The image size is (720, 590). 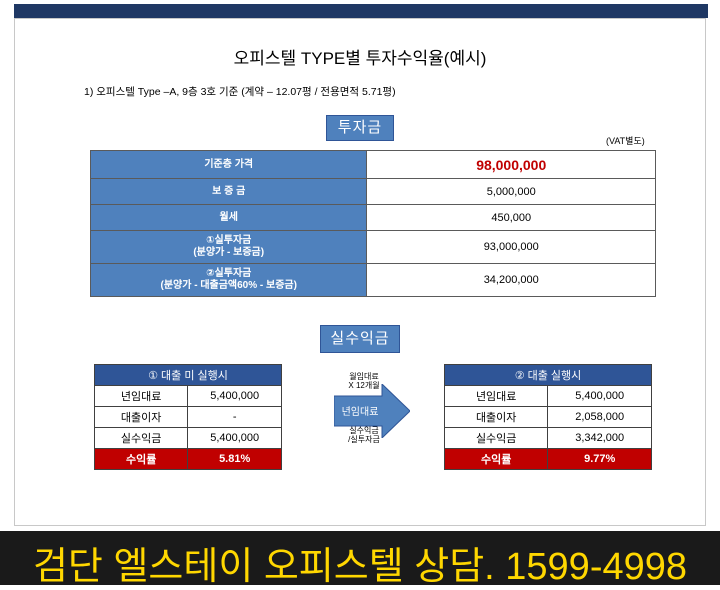 I want to click on row-label: ②실투자금 (분양가 - 대출금액60% - 보증금), so click(x=228, y=280).